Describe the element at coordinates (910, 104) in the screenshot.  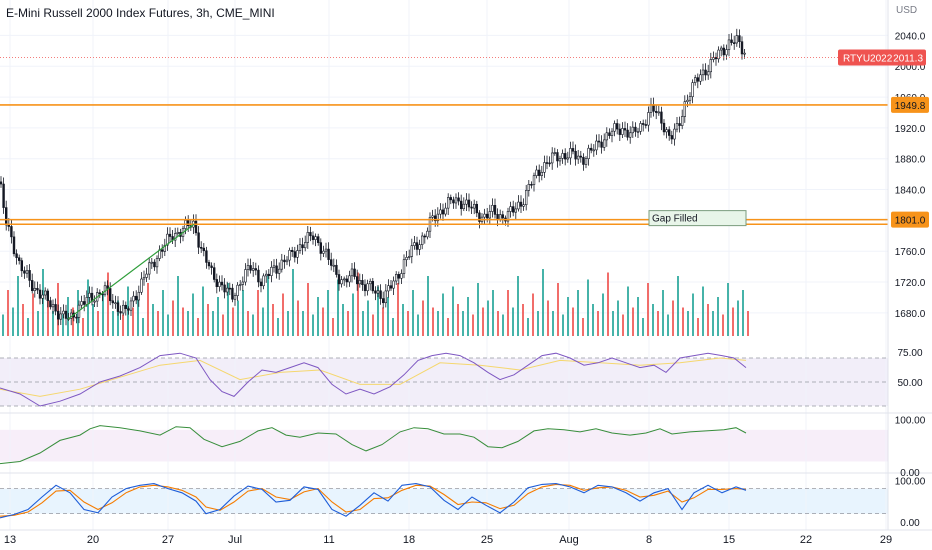
I see `level-badge` at that location.